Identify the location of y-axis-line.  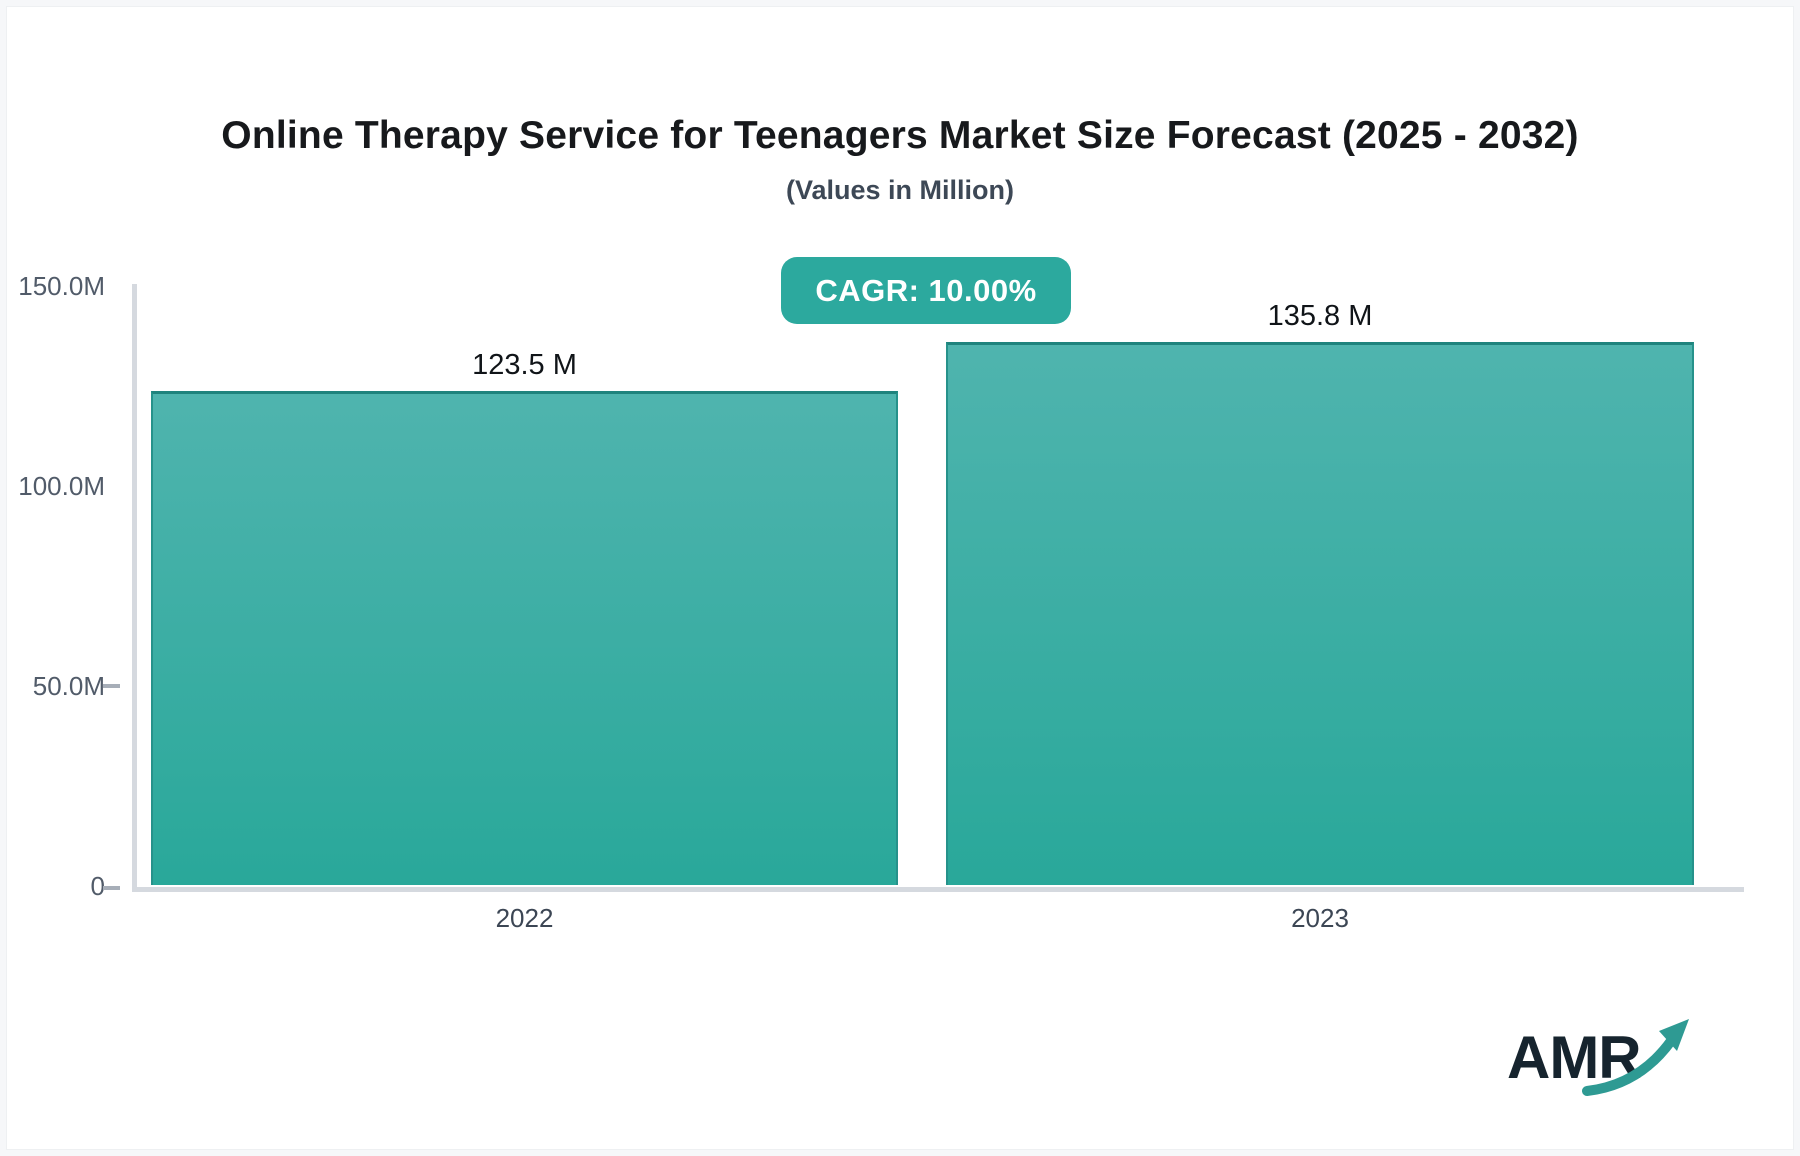
(134, 588).